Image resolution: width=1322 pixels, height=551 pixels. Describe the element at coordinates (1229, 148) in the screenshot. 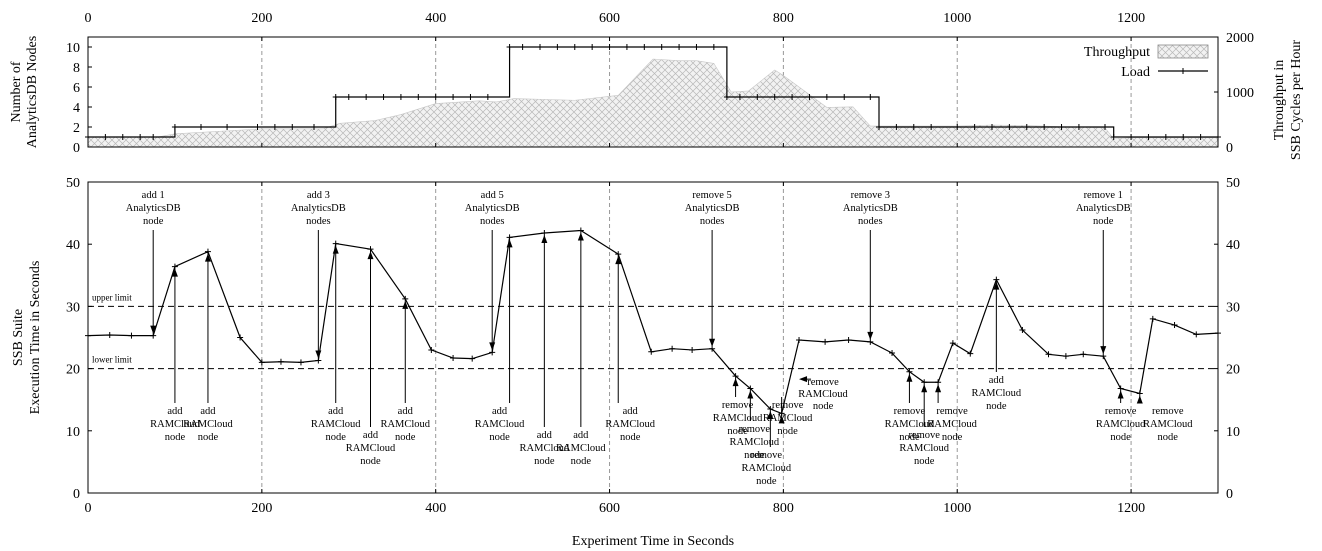

I see `top-right-y-tick-label: 0` at that location.